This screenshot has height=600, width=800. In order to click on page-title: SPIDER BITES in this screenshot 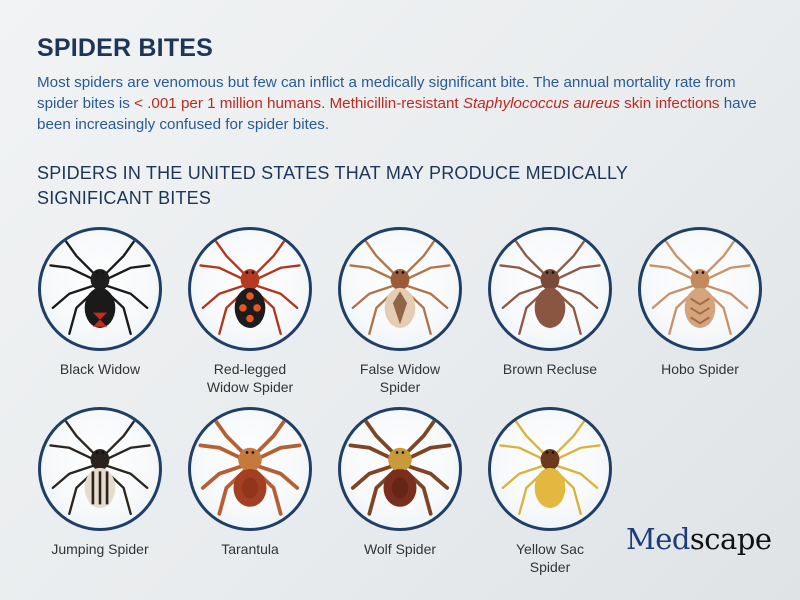, I will do `click(125, 48)`.